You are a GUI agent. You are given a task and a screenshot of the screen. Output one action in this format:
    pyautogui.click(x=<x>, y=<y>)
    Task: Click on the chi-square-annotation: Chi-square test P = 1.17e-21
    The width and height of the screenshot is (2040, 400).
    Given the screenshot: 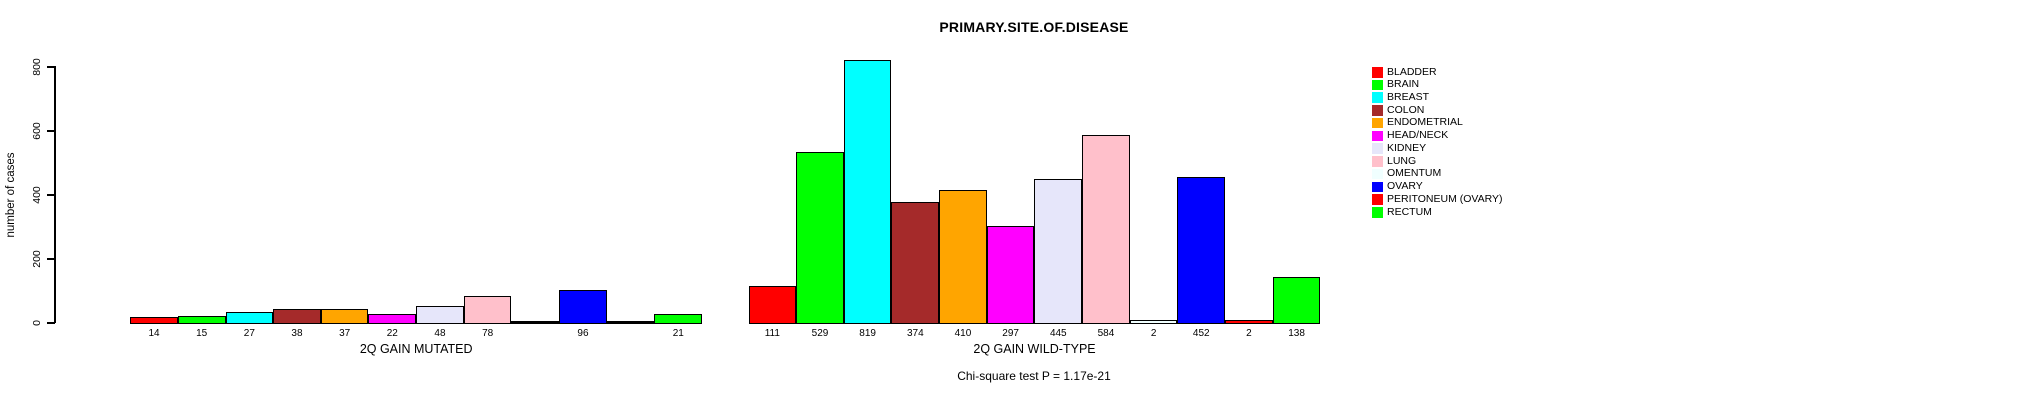 What is the action you would take?
    pyautogui.click(x=1034, y=376)
    